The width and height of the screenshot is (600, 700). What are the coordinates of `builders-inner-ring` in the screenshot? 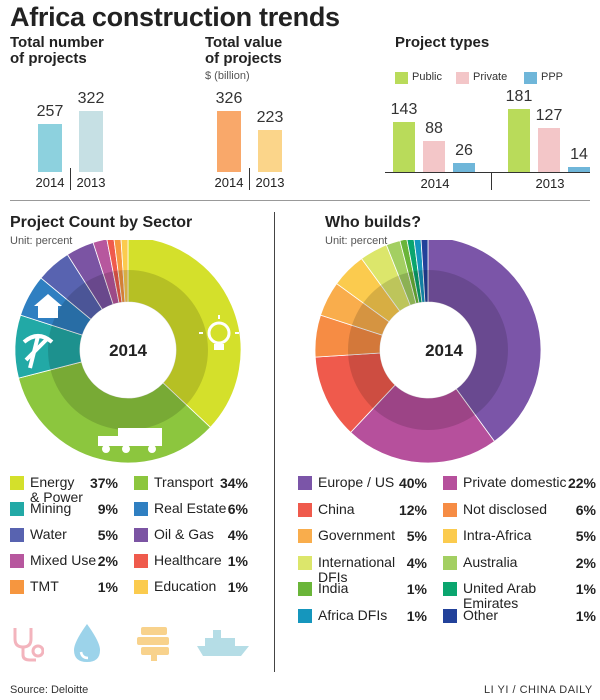 It's located at (427, 350).